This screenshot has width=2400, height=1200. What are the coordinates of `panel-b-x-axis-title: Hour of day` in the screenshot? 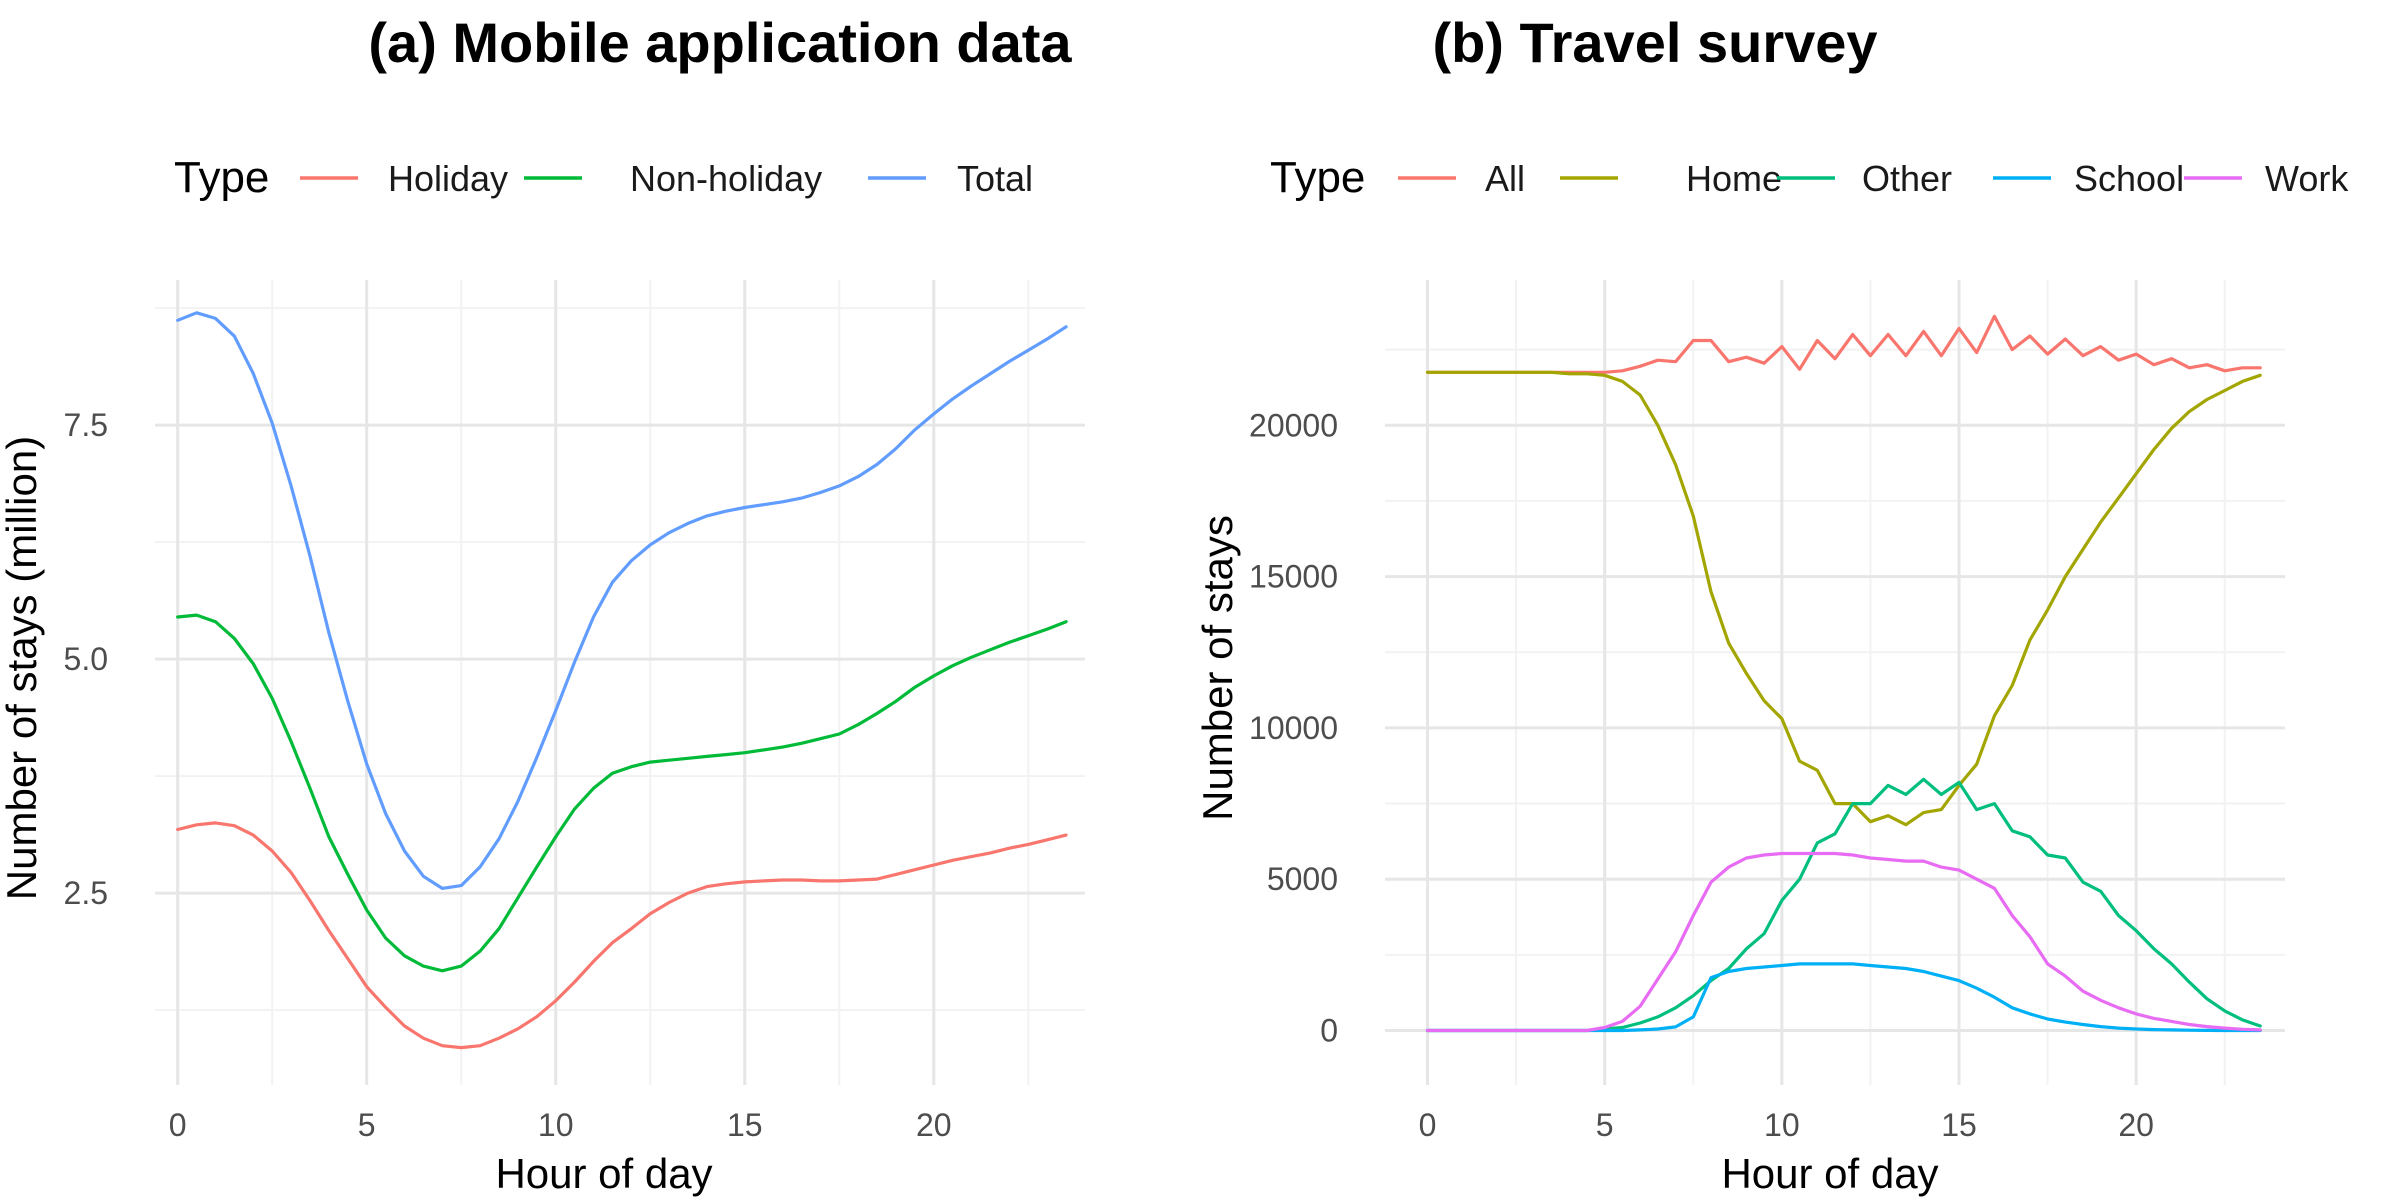 It's located at (1829, 1173).